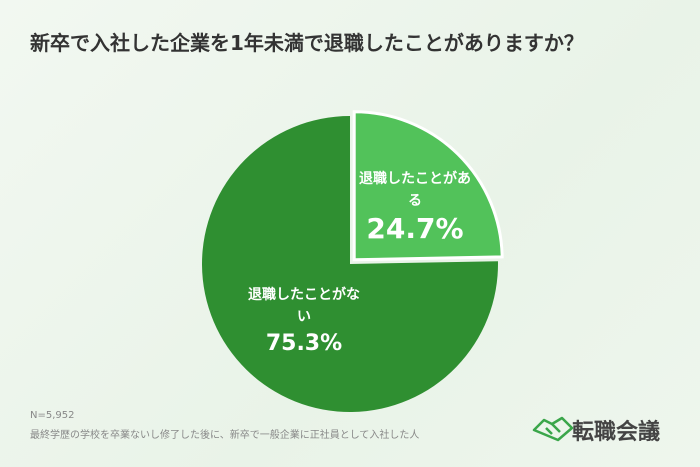 The image size is (700, 467). Describe the element at coordinates (52, 415) in the screenshot. I see `sample-note: N=5,952` at that location.